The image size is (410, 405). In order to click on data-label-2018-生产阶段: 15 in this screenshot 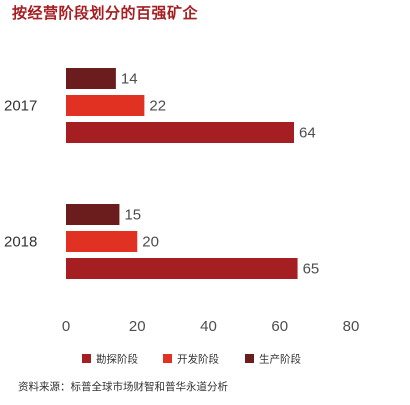, I will do `click(132, 215)`.